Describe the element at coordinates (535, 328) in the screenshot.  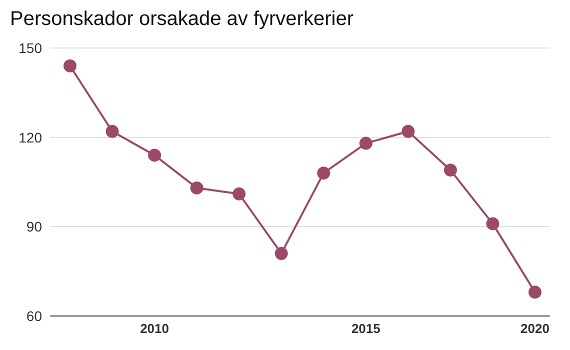
I see `x-tick-label: 2020` at that location.